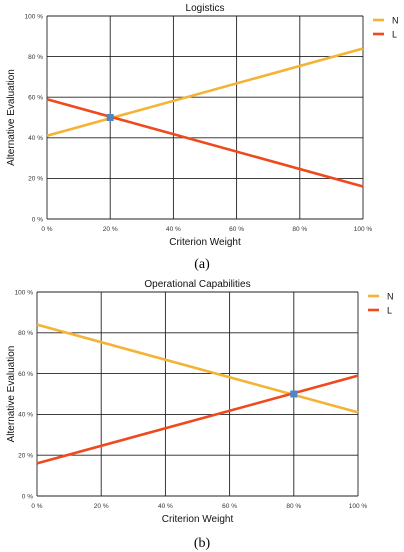  What do you see at coordinates (202, 543) in the screenshot?
I see `caption-b: (b)` at bounding box center [202, 543].